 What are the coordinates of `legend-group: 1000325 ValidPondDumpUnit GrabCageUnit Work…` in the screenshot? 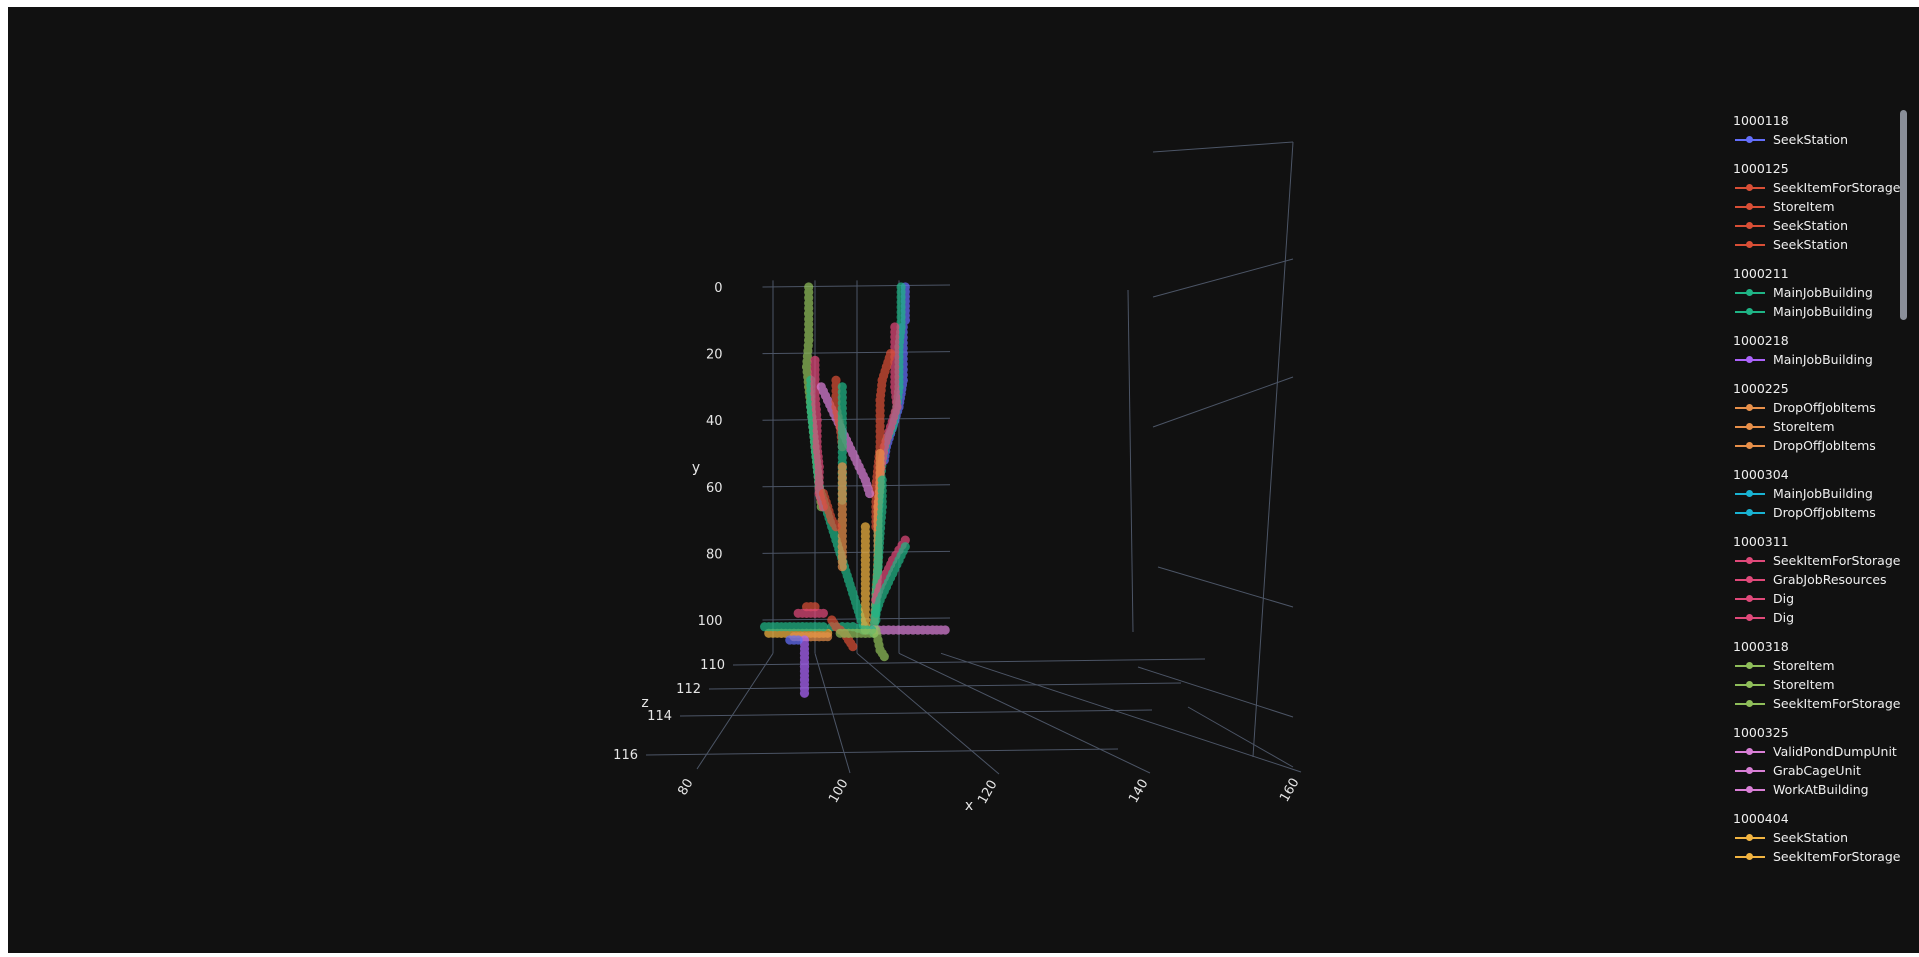 It's located at (1819, 761).